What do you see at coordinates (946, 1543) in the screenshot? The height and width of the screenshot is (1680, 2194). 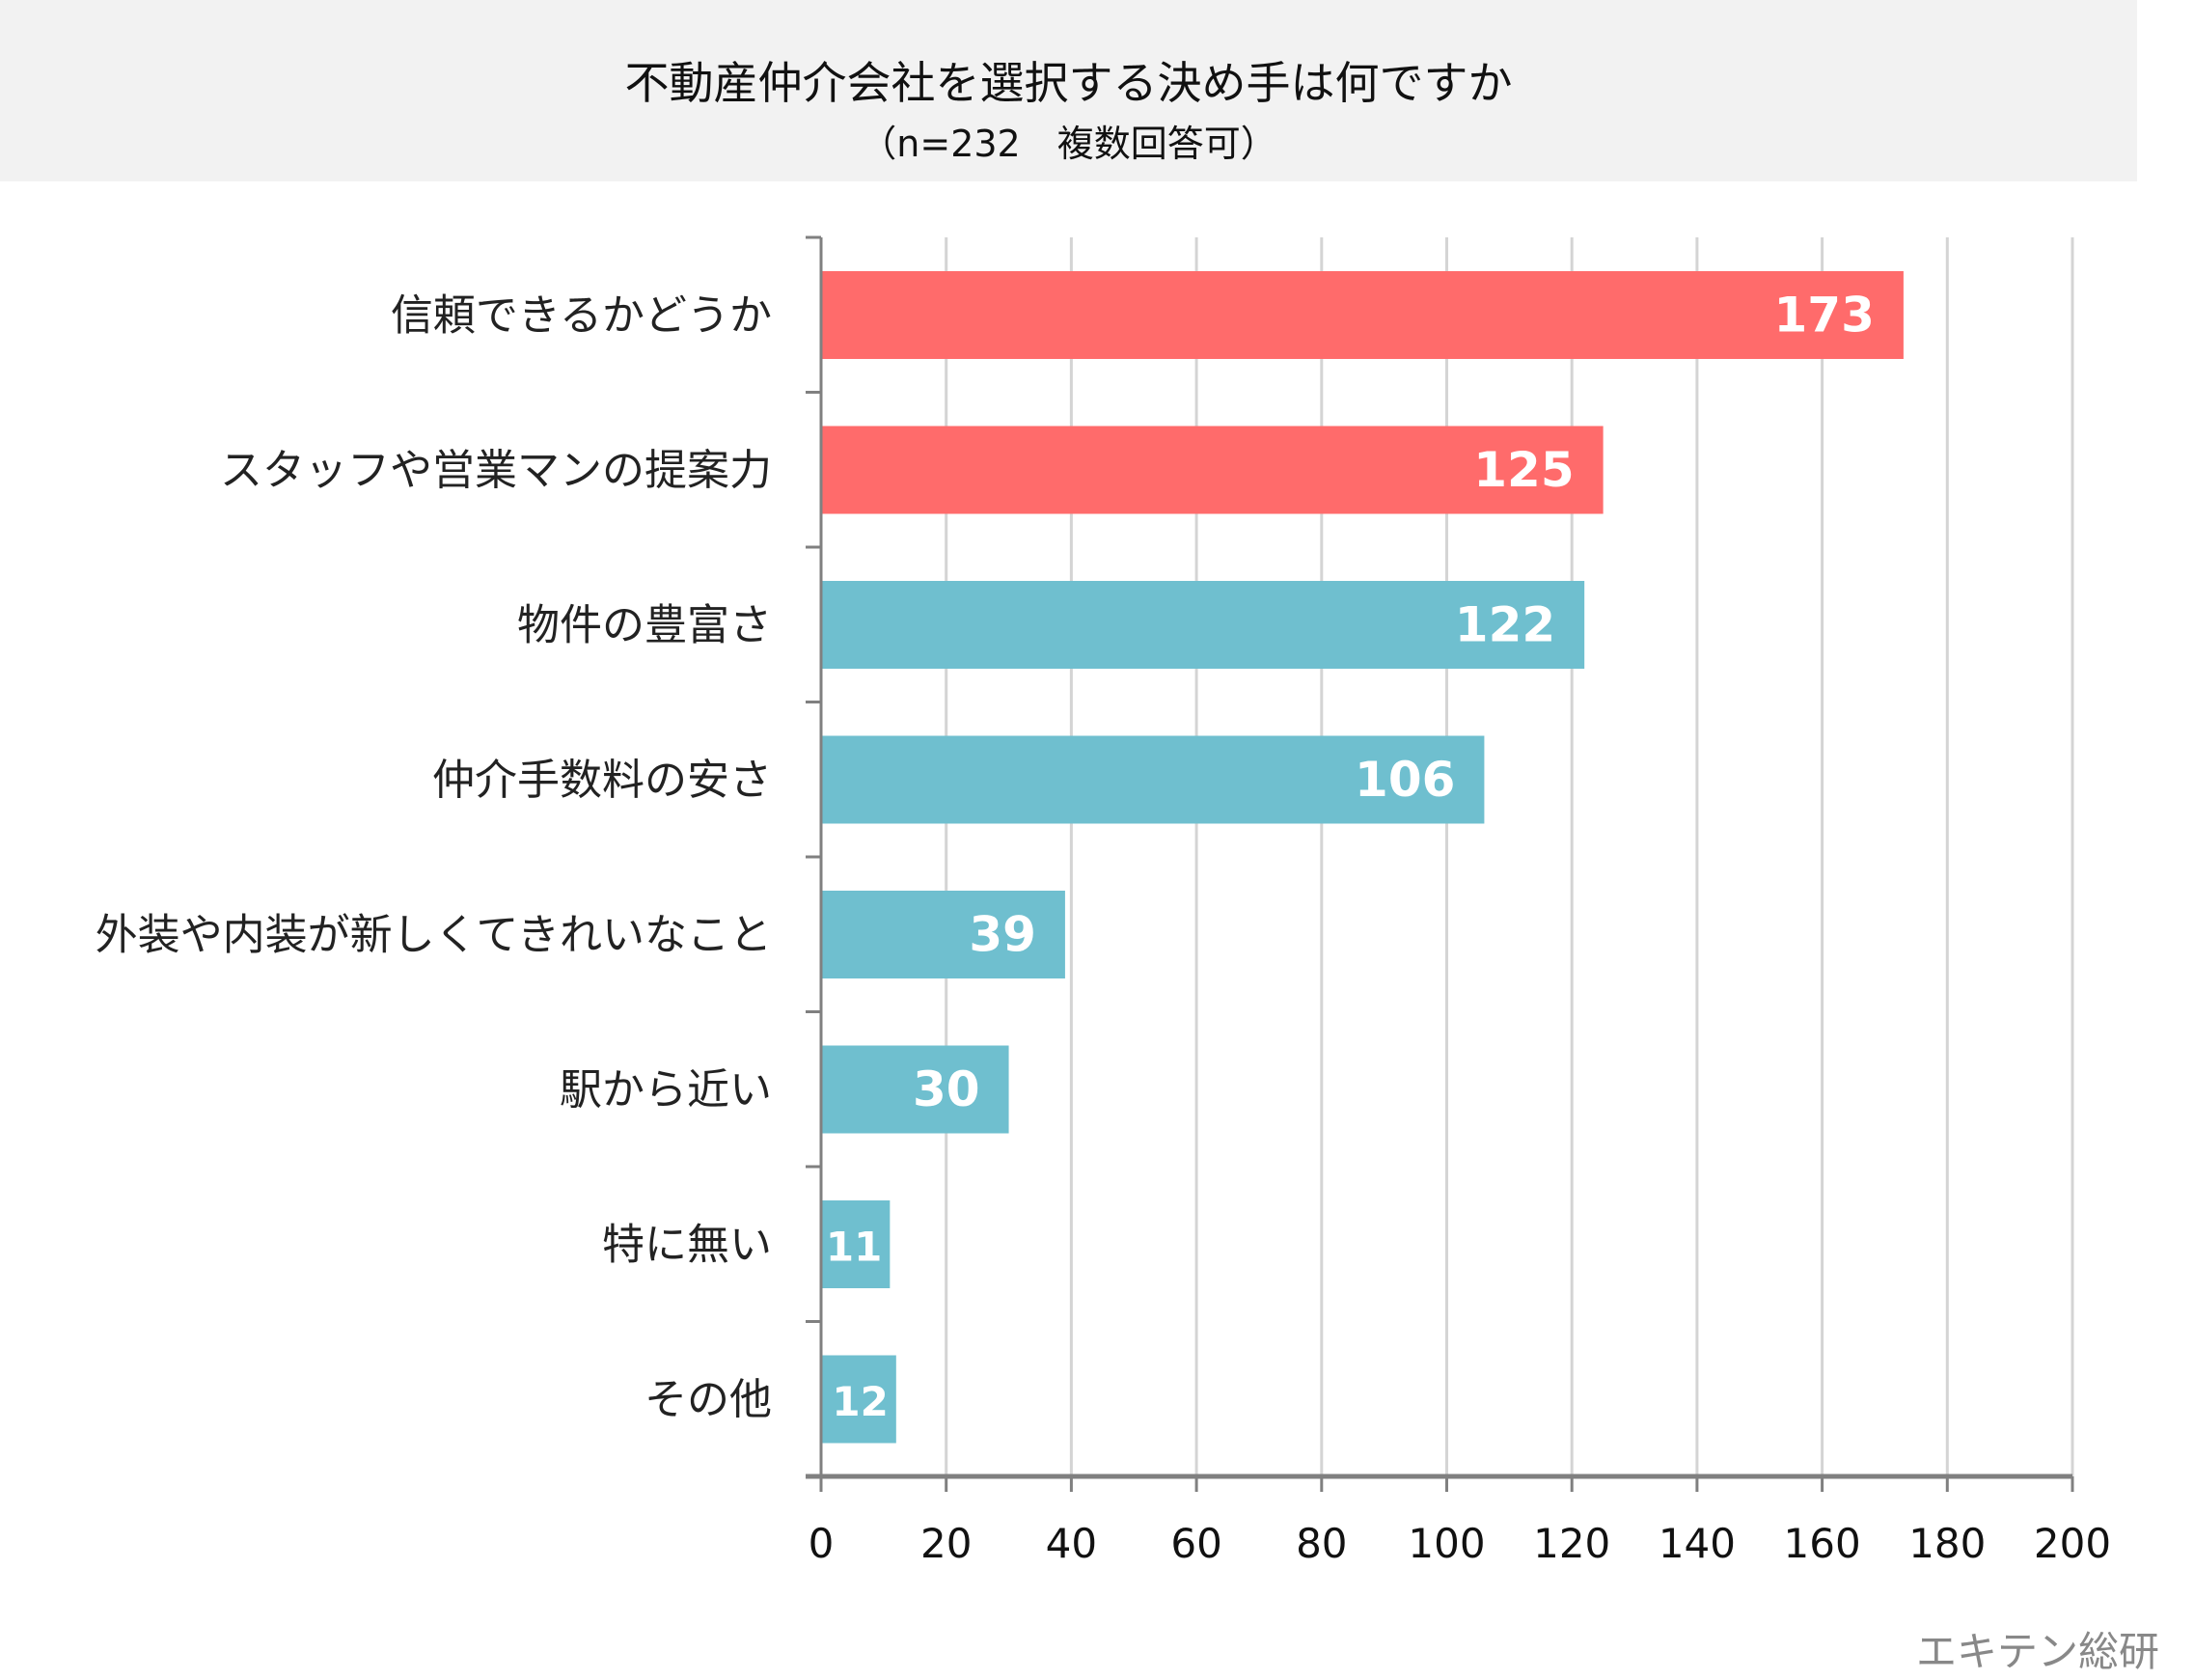 I see `x-tick-label: 20` at bounding box center [946, 1543].